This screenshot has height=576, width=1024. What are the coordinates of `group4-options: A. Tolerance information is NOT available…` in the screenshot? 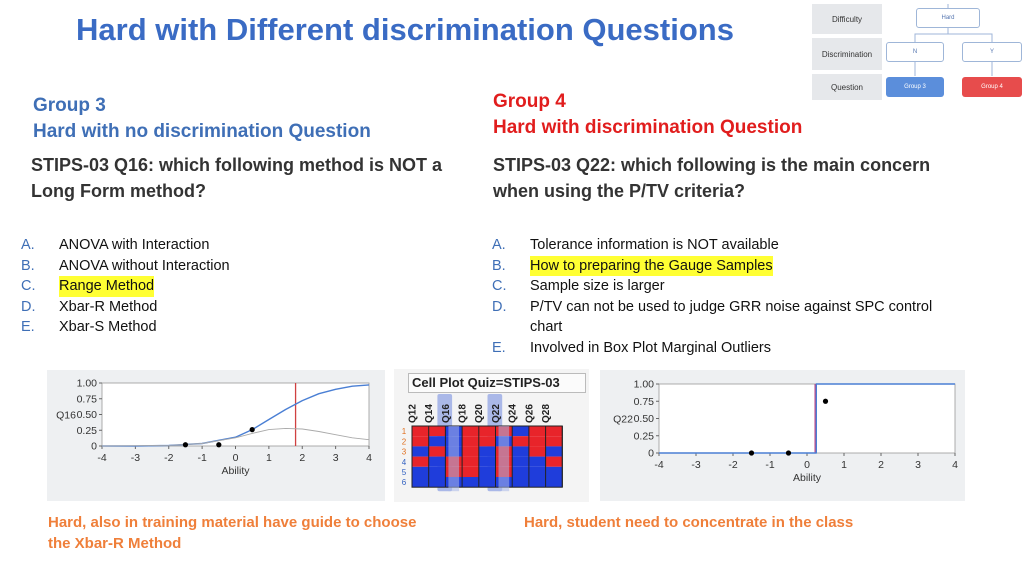 It's located at (727, 297).